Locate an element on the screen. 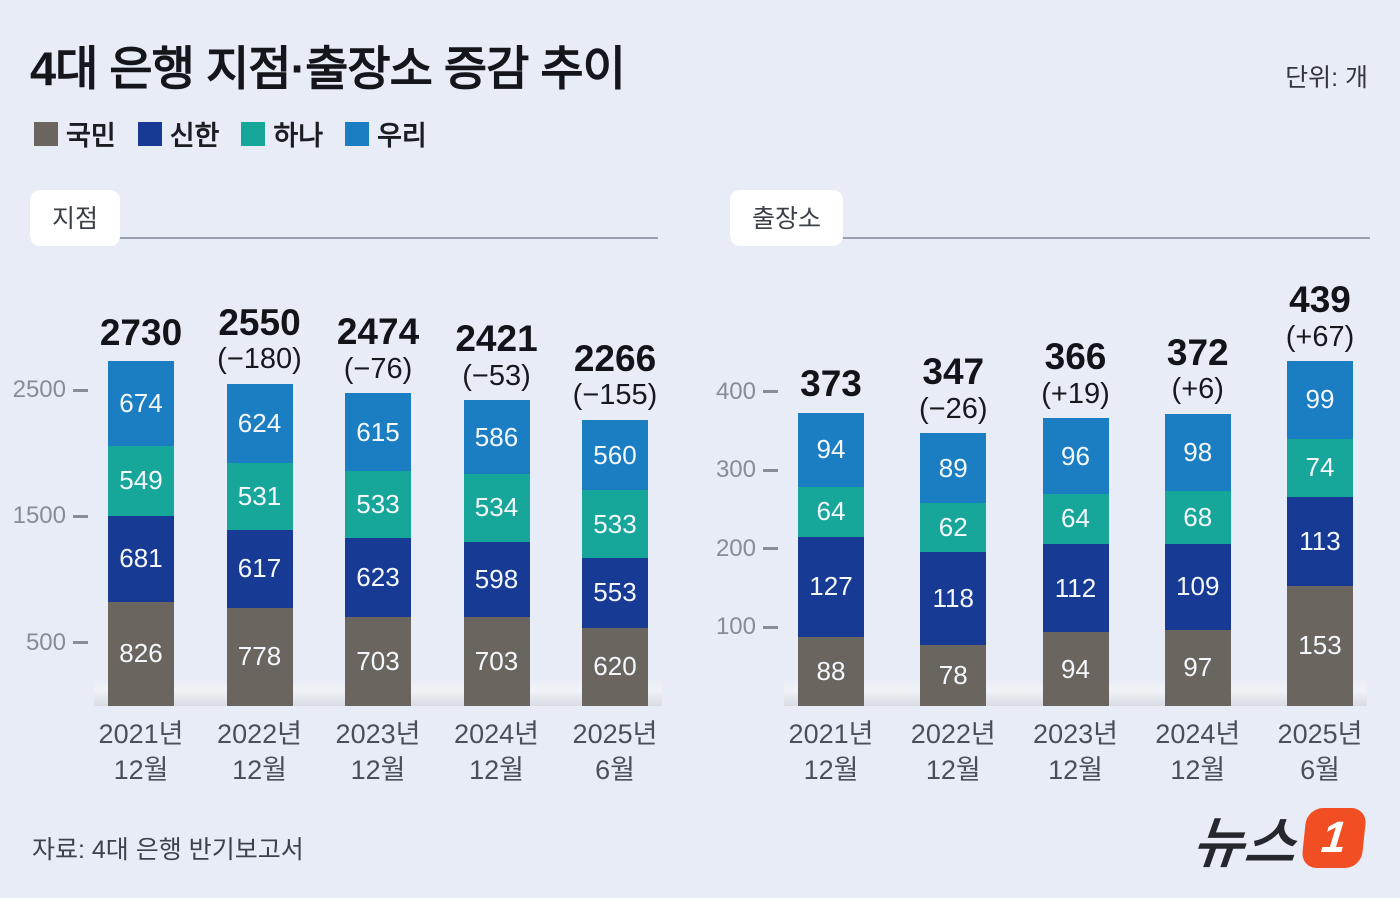  suboffices-tab: 출장소 is located at coordinates (787, 218).